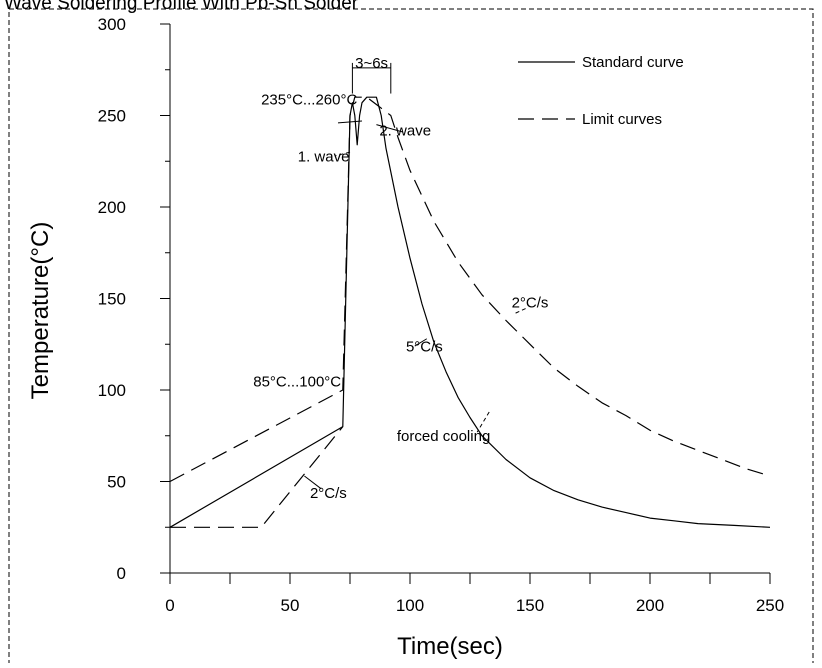 Image resolution: width=822 pixels, height=668 pixels. I want to click on y-tick-label: 300, so click(112, 24).